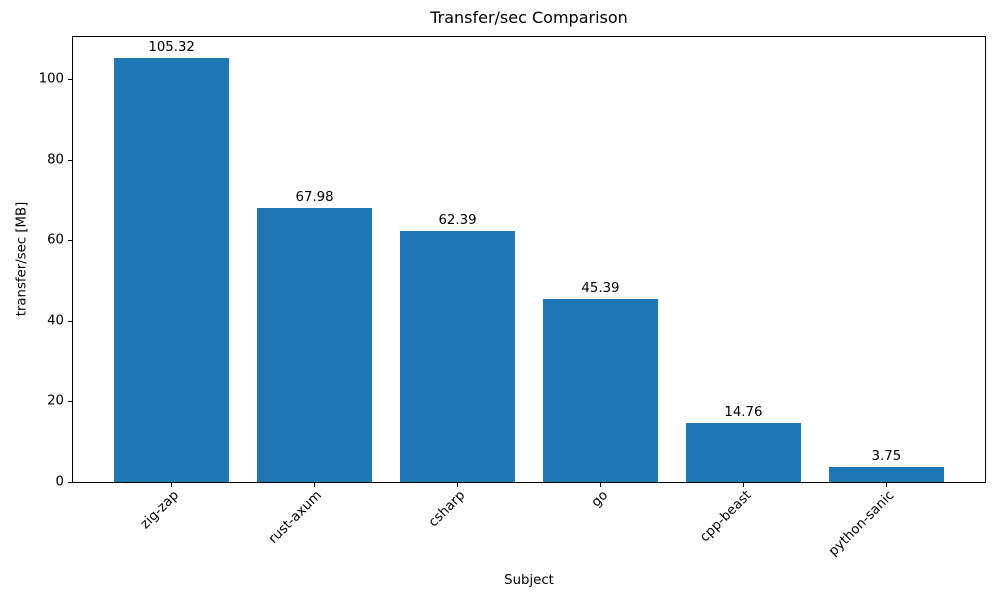 This screenshot has height=600, width=1000. Describe the element at coordinates (457, 356) in the screenshot. I see `bar-csharp` at that location.